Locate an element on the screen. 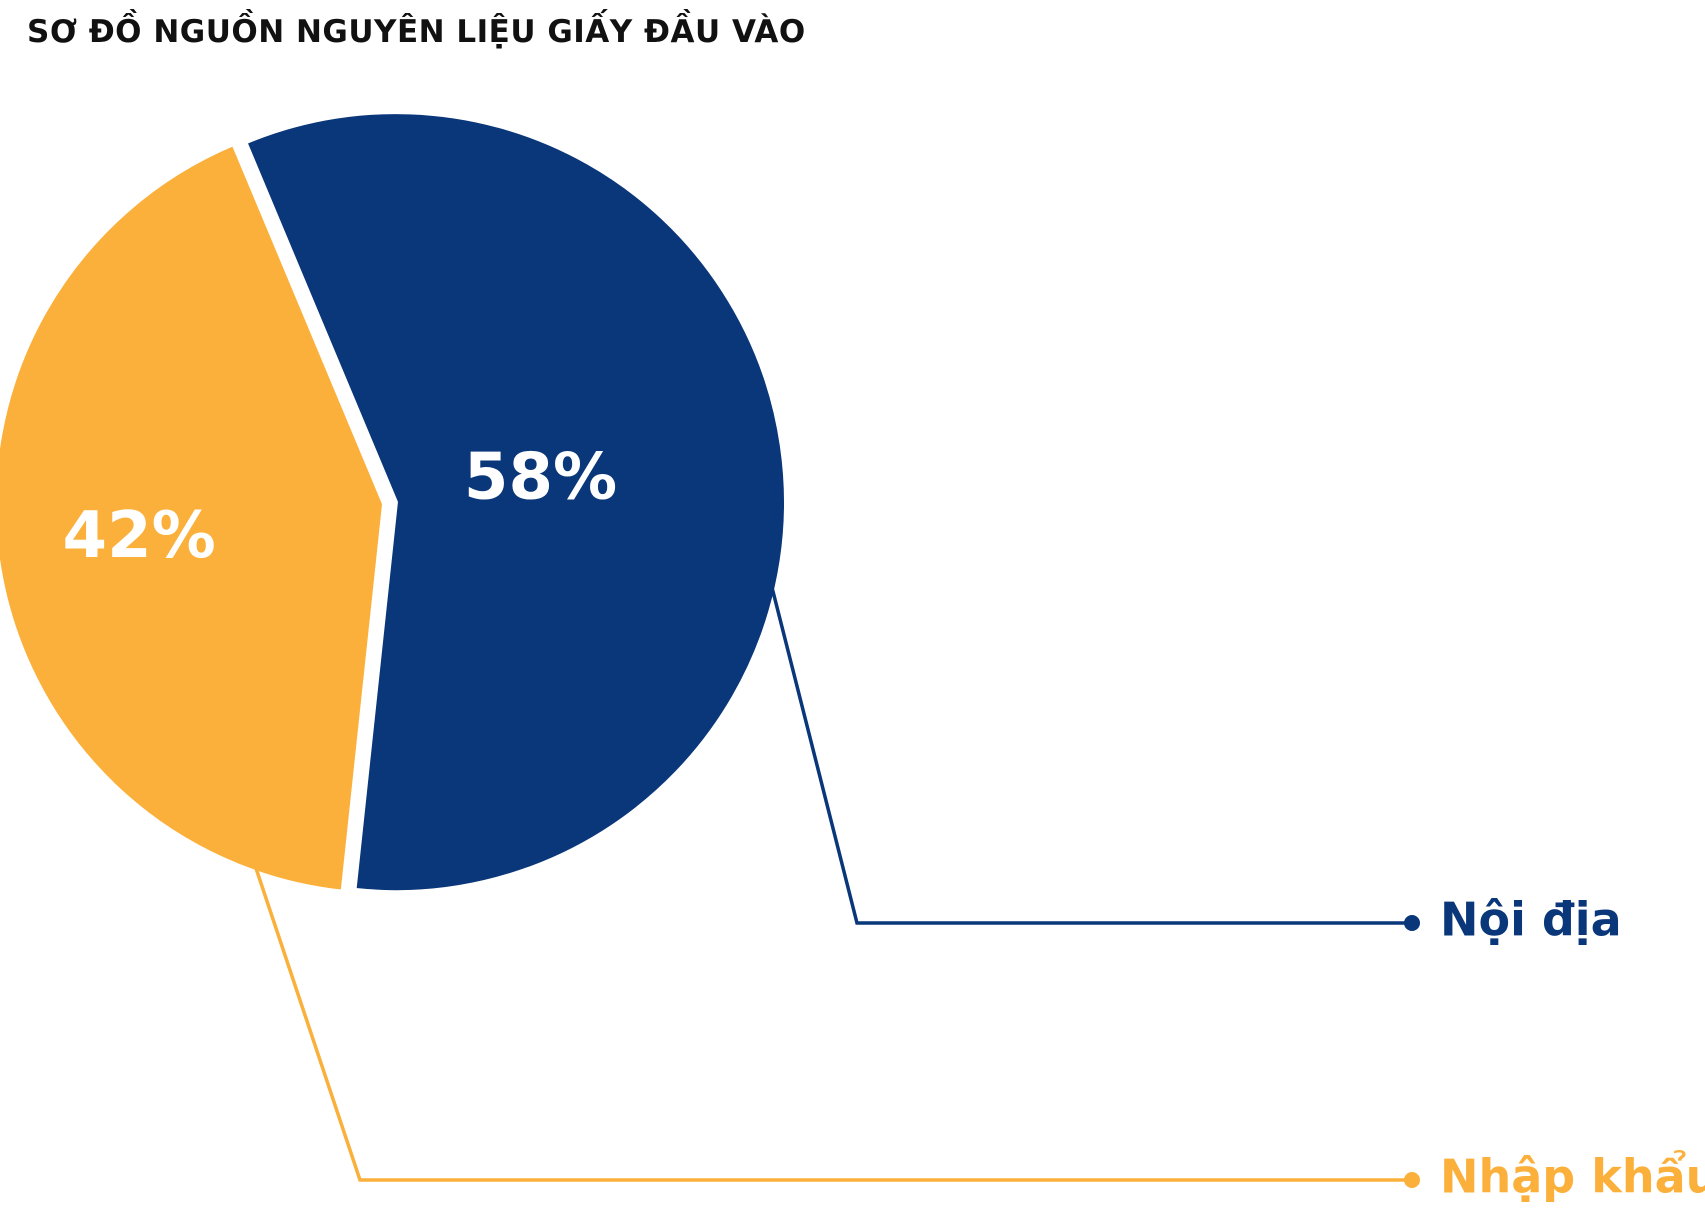  legend-label-nhap-khau: Nhập khẩu is located at coordinates (1572, 1177).